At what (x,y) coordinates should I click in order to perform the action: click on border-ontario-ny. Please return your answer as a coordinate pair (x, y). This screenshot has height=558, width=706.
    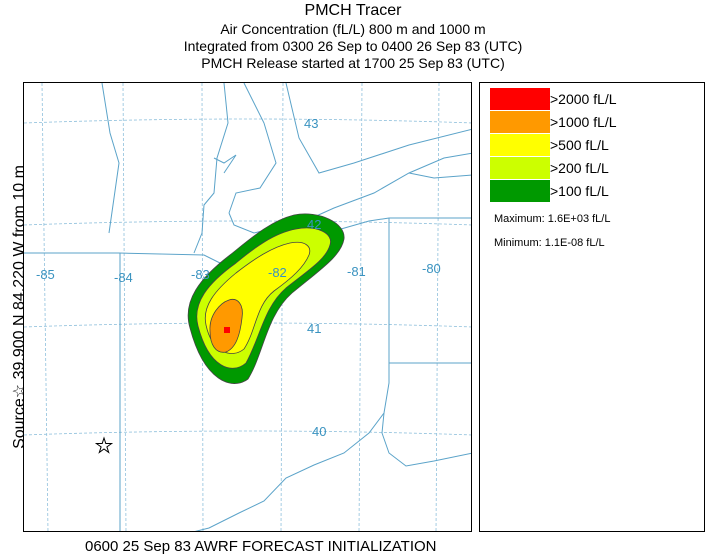
    Looking at the image, I should click on (439, 175).